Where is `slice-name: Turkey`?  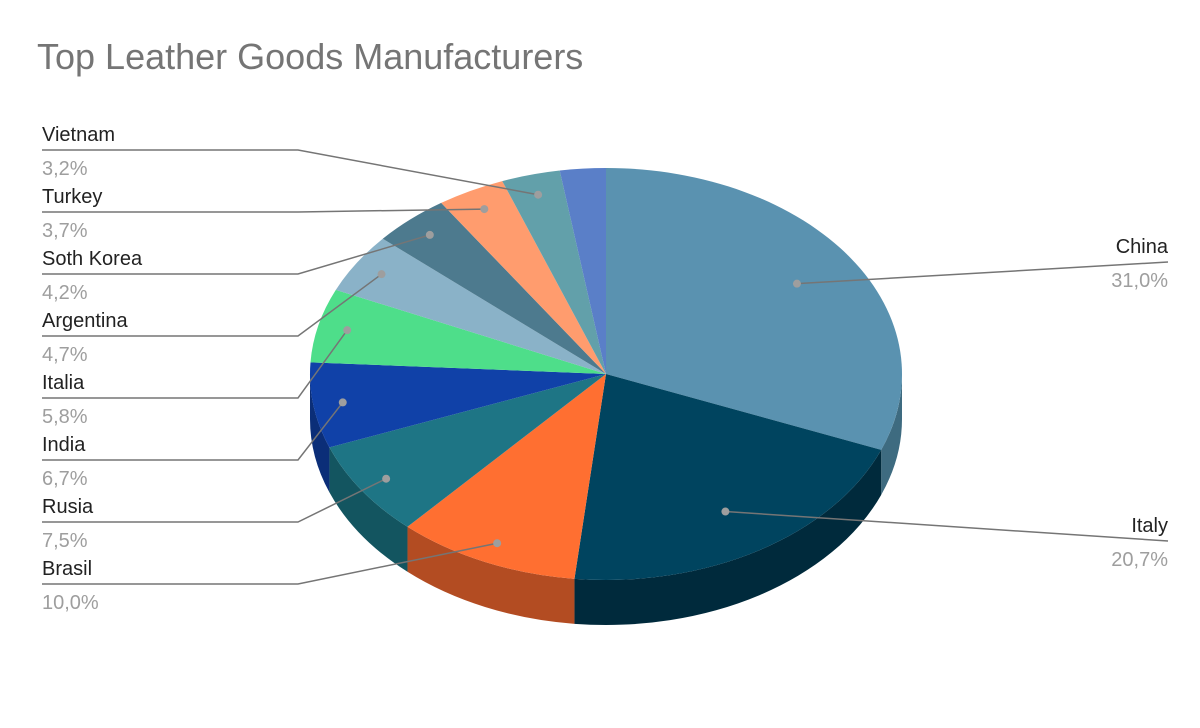
slice-name: Turkey is located at coordinates (72, 197).